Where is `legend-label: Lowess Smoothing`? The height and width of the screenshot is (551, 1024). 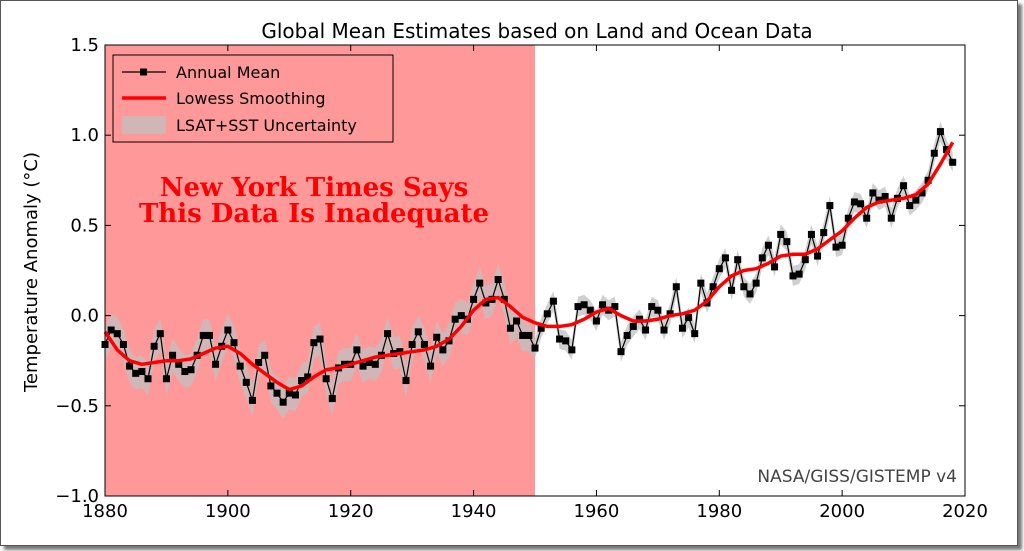 legend-label: Lowess Smoothing is located at coordinates (251, 98).